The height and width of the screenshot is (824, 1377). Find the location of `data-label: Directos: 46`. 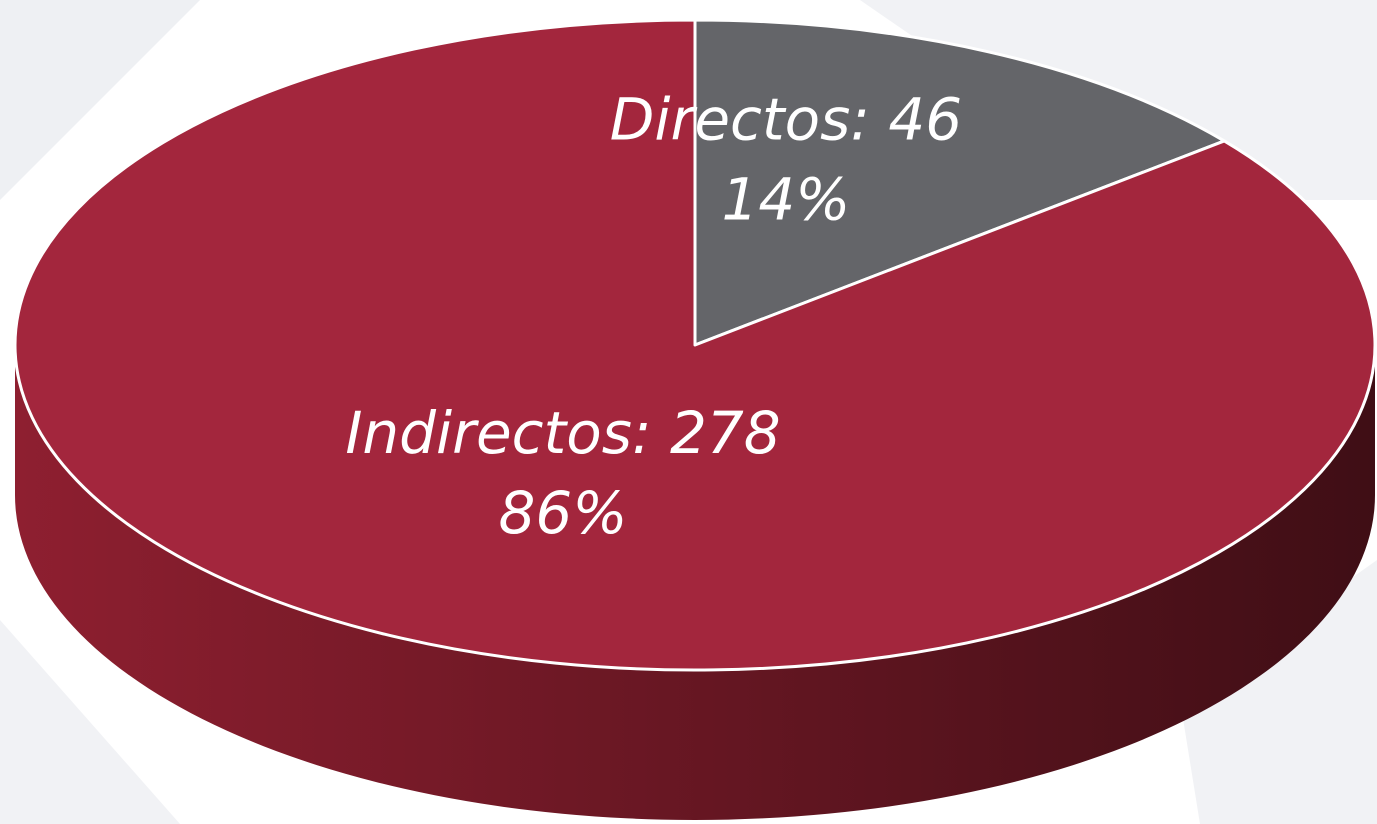

data-label: Directos: 46 is located at coordinates (786, 119).